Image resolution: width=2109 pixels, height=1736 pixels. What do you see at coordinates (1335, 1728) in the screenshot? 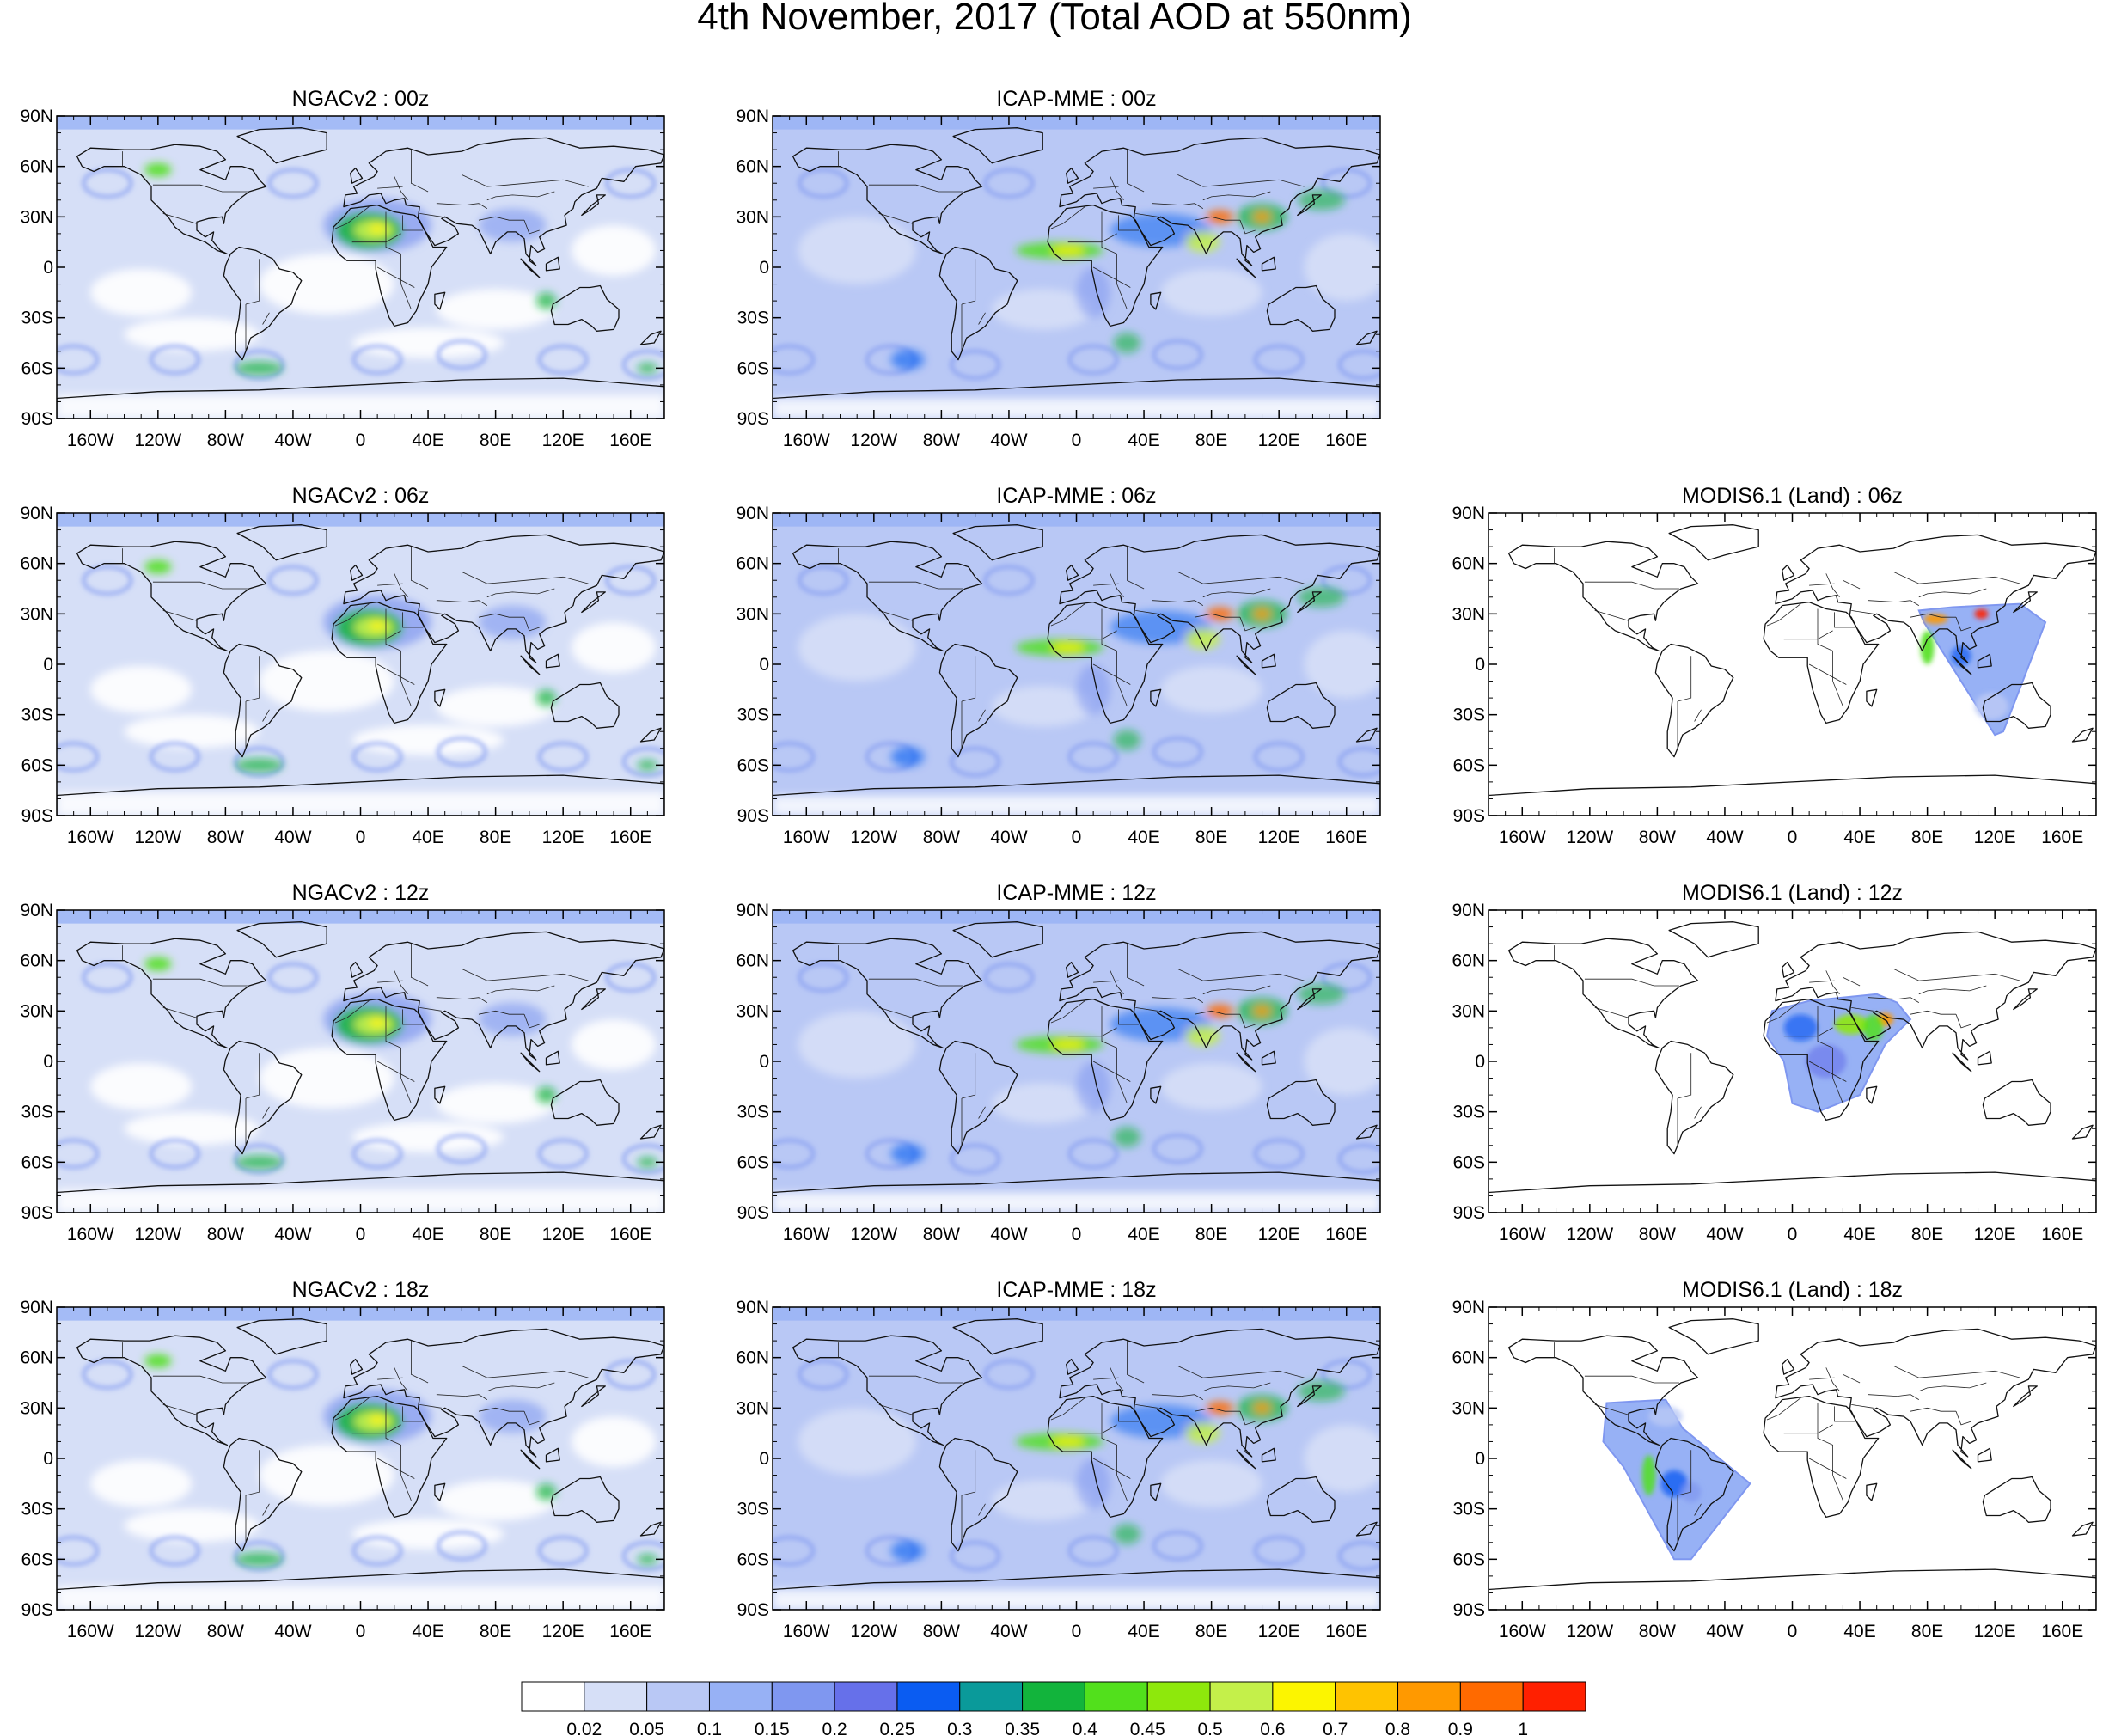
I see `colorbar-label: 0.7` at bounding box center [1335, 1728].